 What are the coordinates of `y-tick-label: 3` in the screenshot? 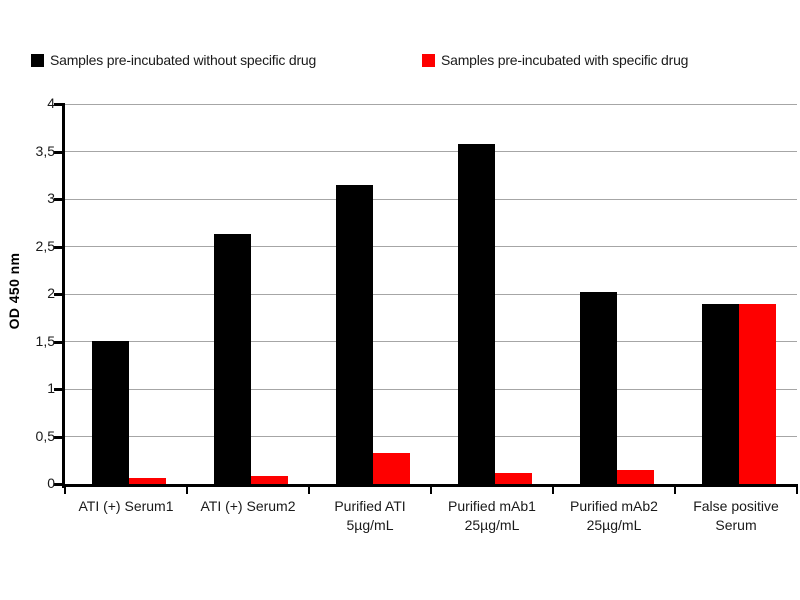 It's located at (51, 198).